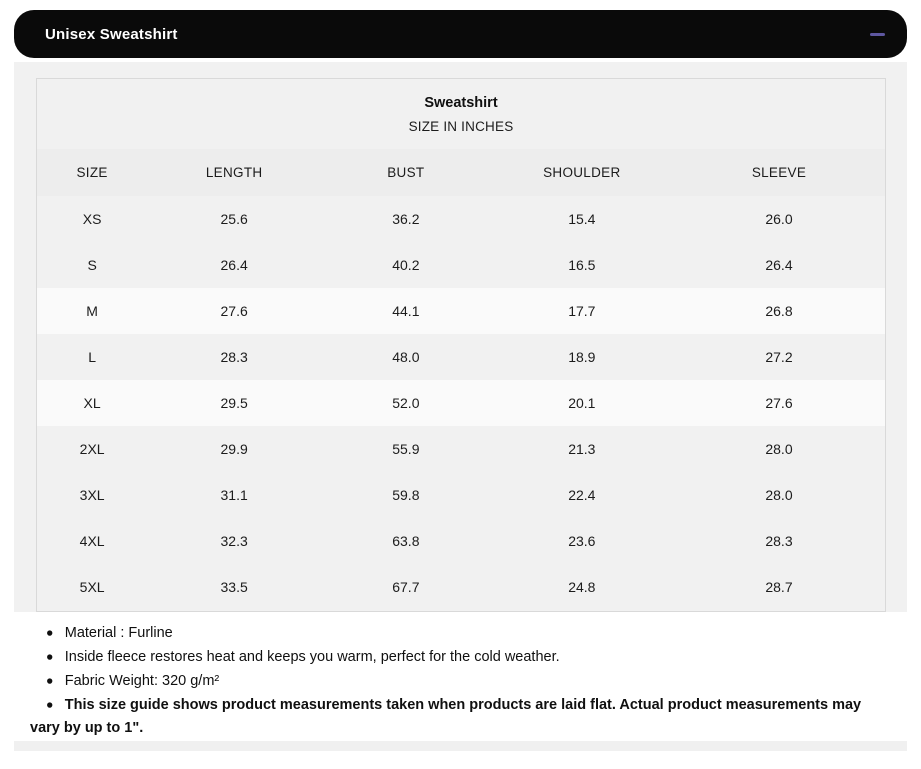 The image size is (921, 769). Describe the element at coordinates (92, 587) in the screenshot. I see `cell-size: 5XL` at that location.